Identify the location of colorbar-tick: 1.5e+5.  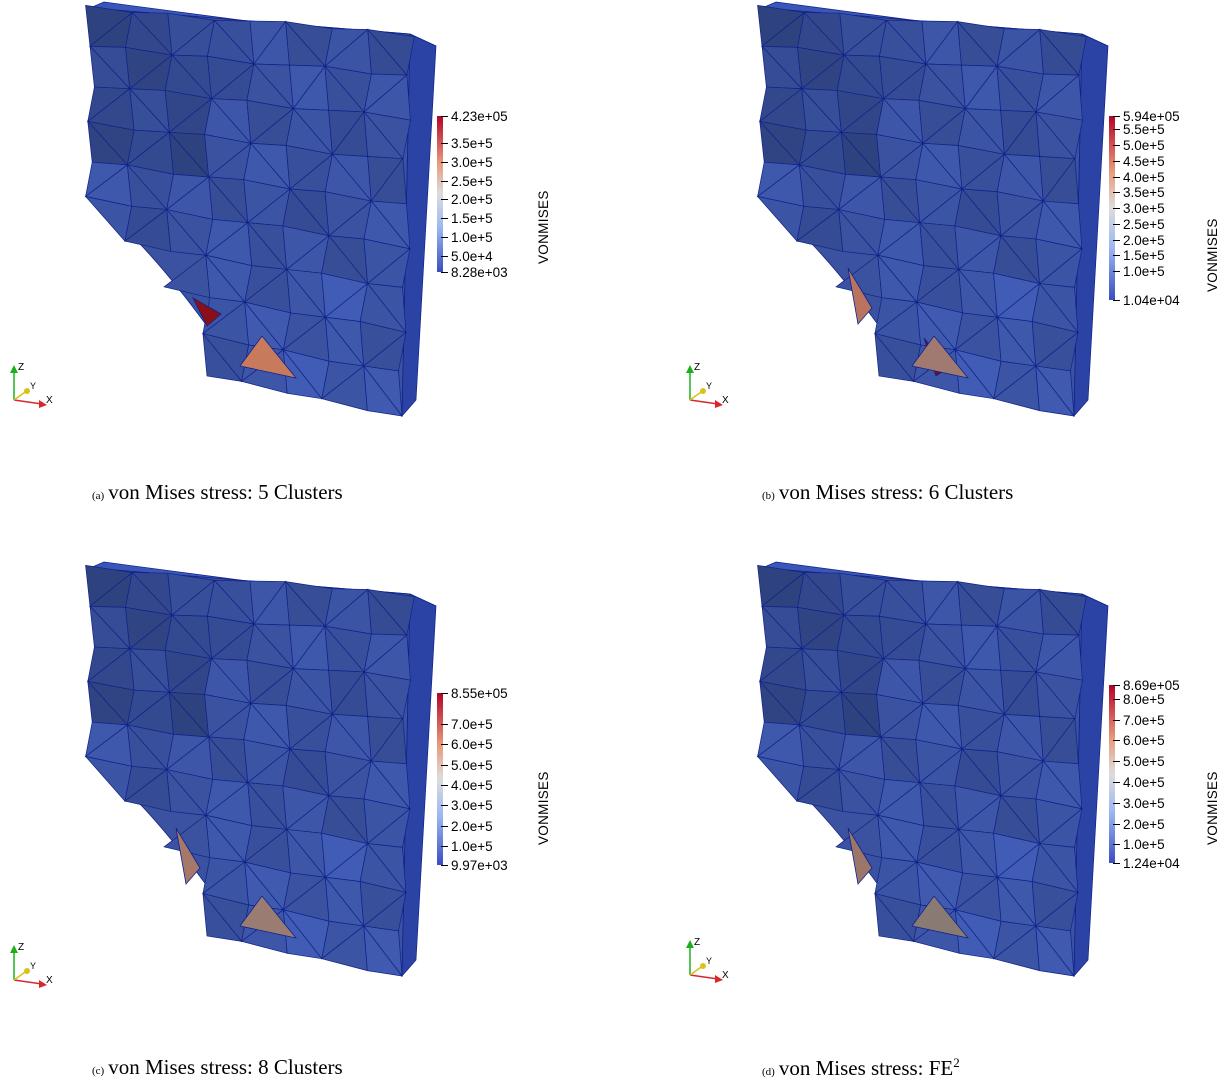
(1139, 255).